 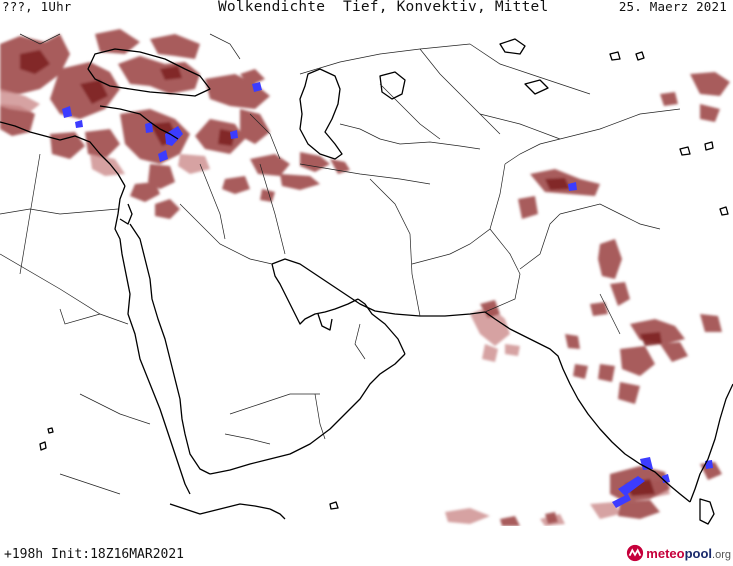 I want to click on forecast-date: 25. Maerz 2021, so click(x=672, y=7).